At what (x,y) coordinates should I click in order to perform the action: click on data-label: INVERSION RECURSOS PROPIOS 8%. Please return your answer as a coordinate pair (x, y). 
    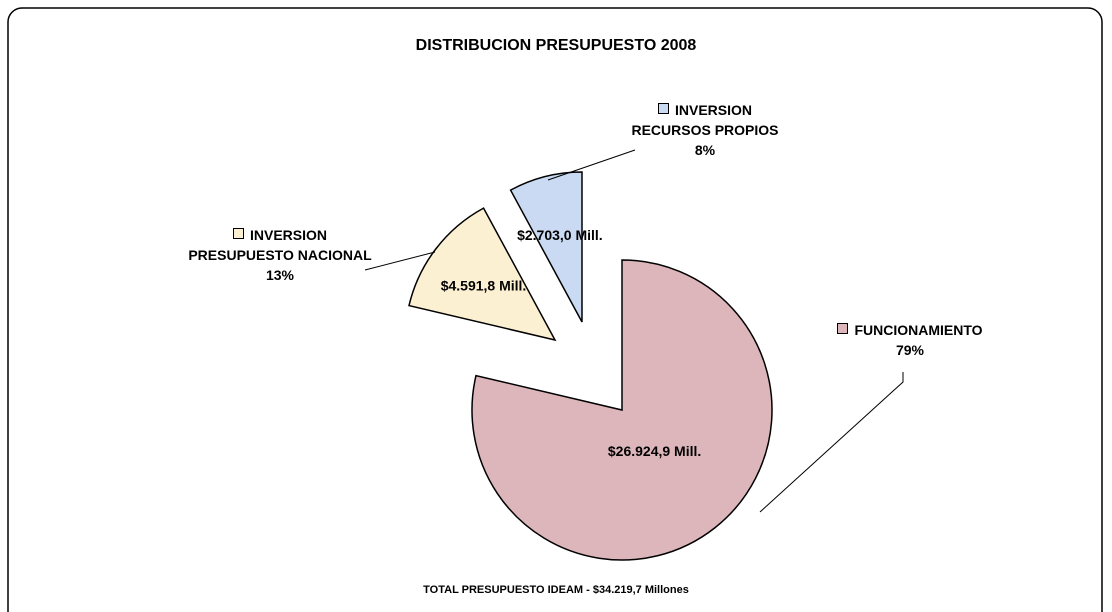
    Looking at the image, I should click on (705, 130).